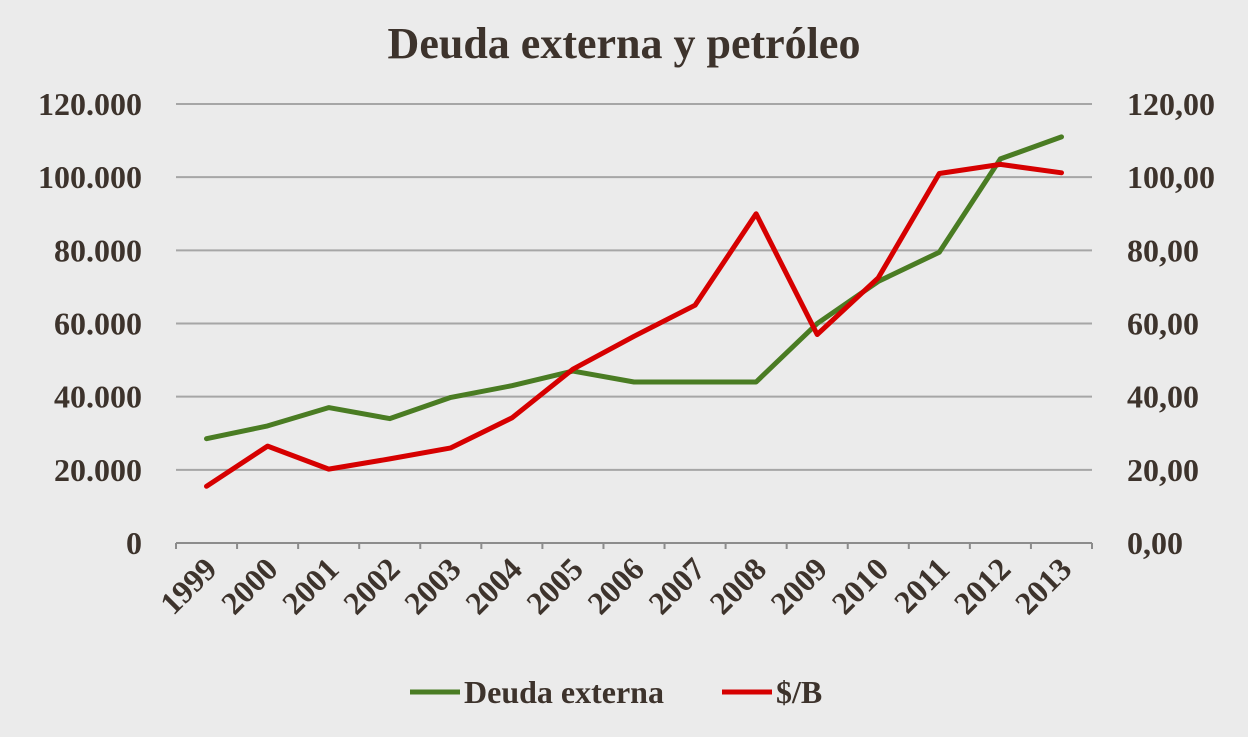 This screenshot has height=737, width=1248. I want to click on x-tick-label: 2003, so click(432, 585).